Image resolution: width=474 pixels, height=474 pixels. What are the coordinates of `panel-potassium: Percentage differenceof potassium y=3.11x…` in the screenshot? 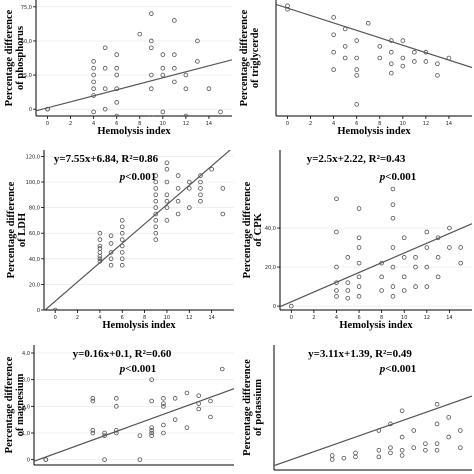 It's located at (357, 408).